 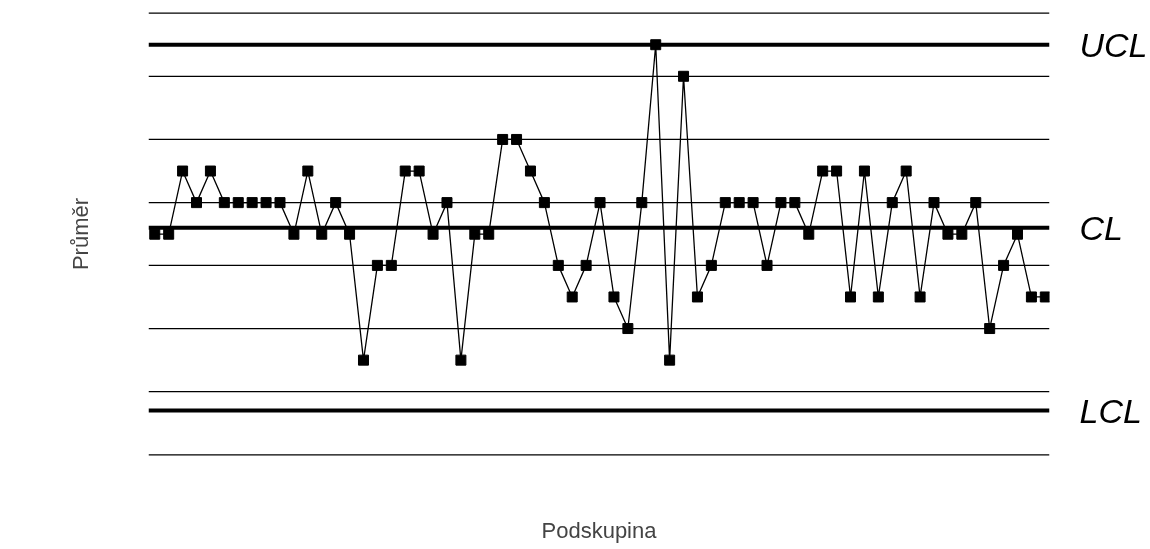 What do you see at coordinates (1113, 44) in the screenshot?
I see `ref-line-label: UCL` at bounding box center [1113, 44].